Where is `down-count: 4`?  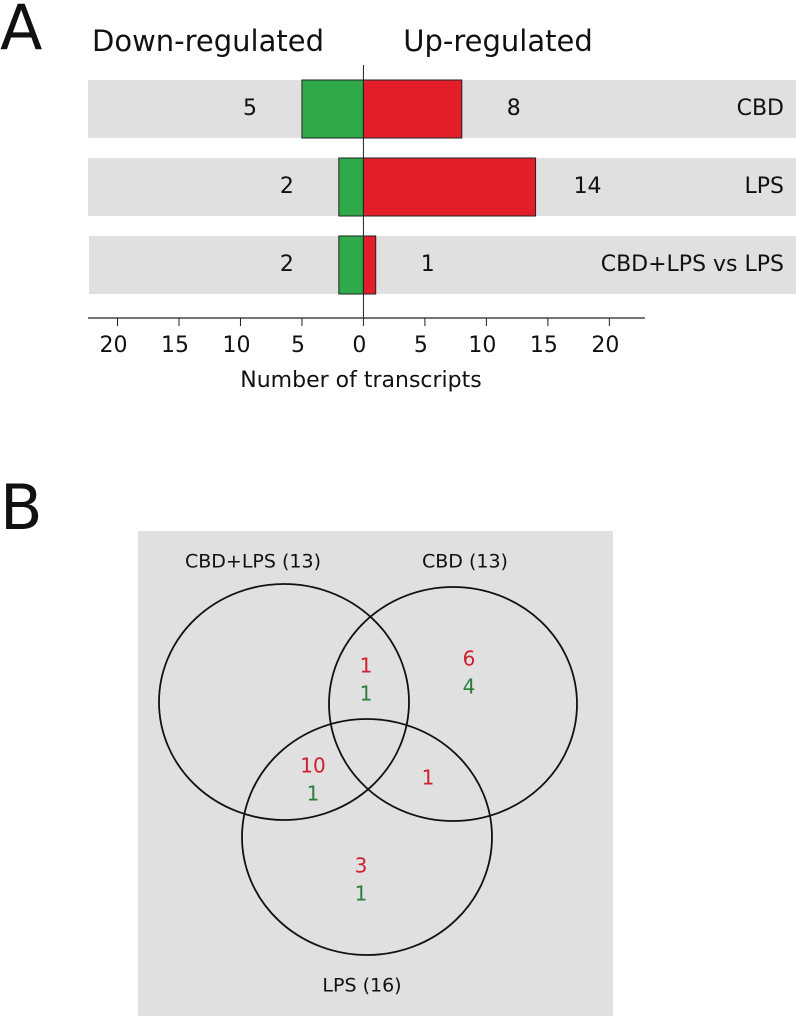
down-count: 4 is located at coordinates (469, 687).